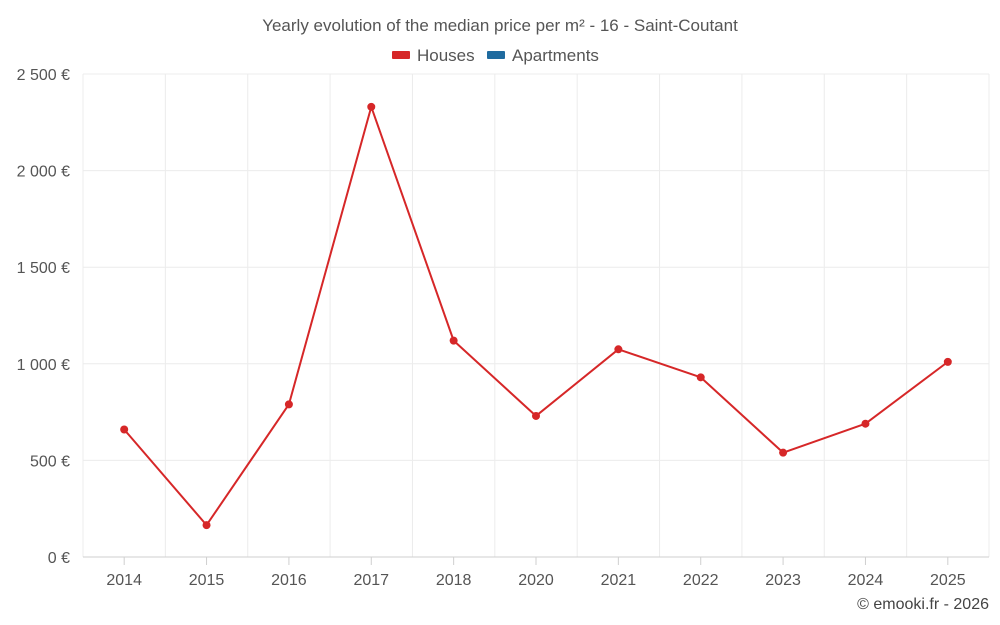 The image size is (1000, 625). What do you see at coordinates (923, 604) in the screenshot?
I see `credit-text: © emooki.fr - 2026` at bounding box center [923, 604].